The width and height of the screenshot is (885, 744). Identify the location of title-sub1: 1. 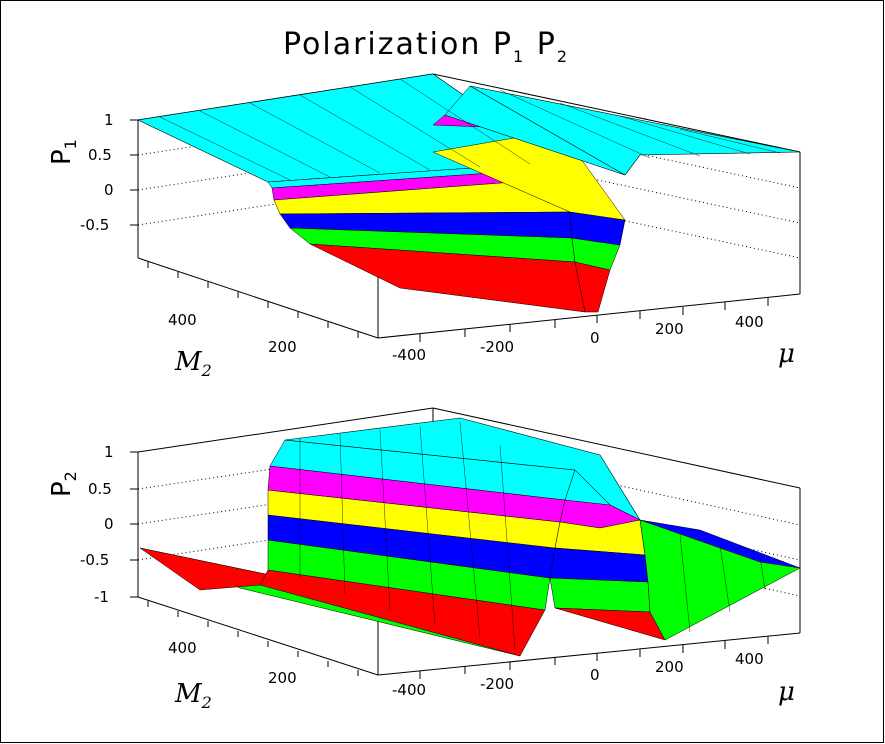
(519, 56).